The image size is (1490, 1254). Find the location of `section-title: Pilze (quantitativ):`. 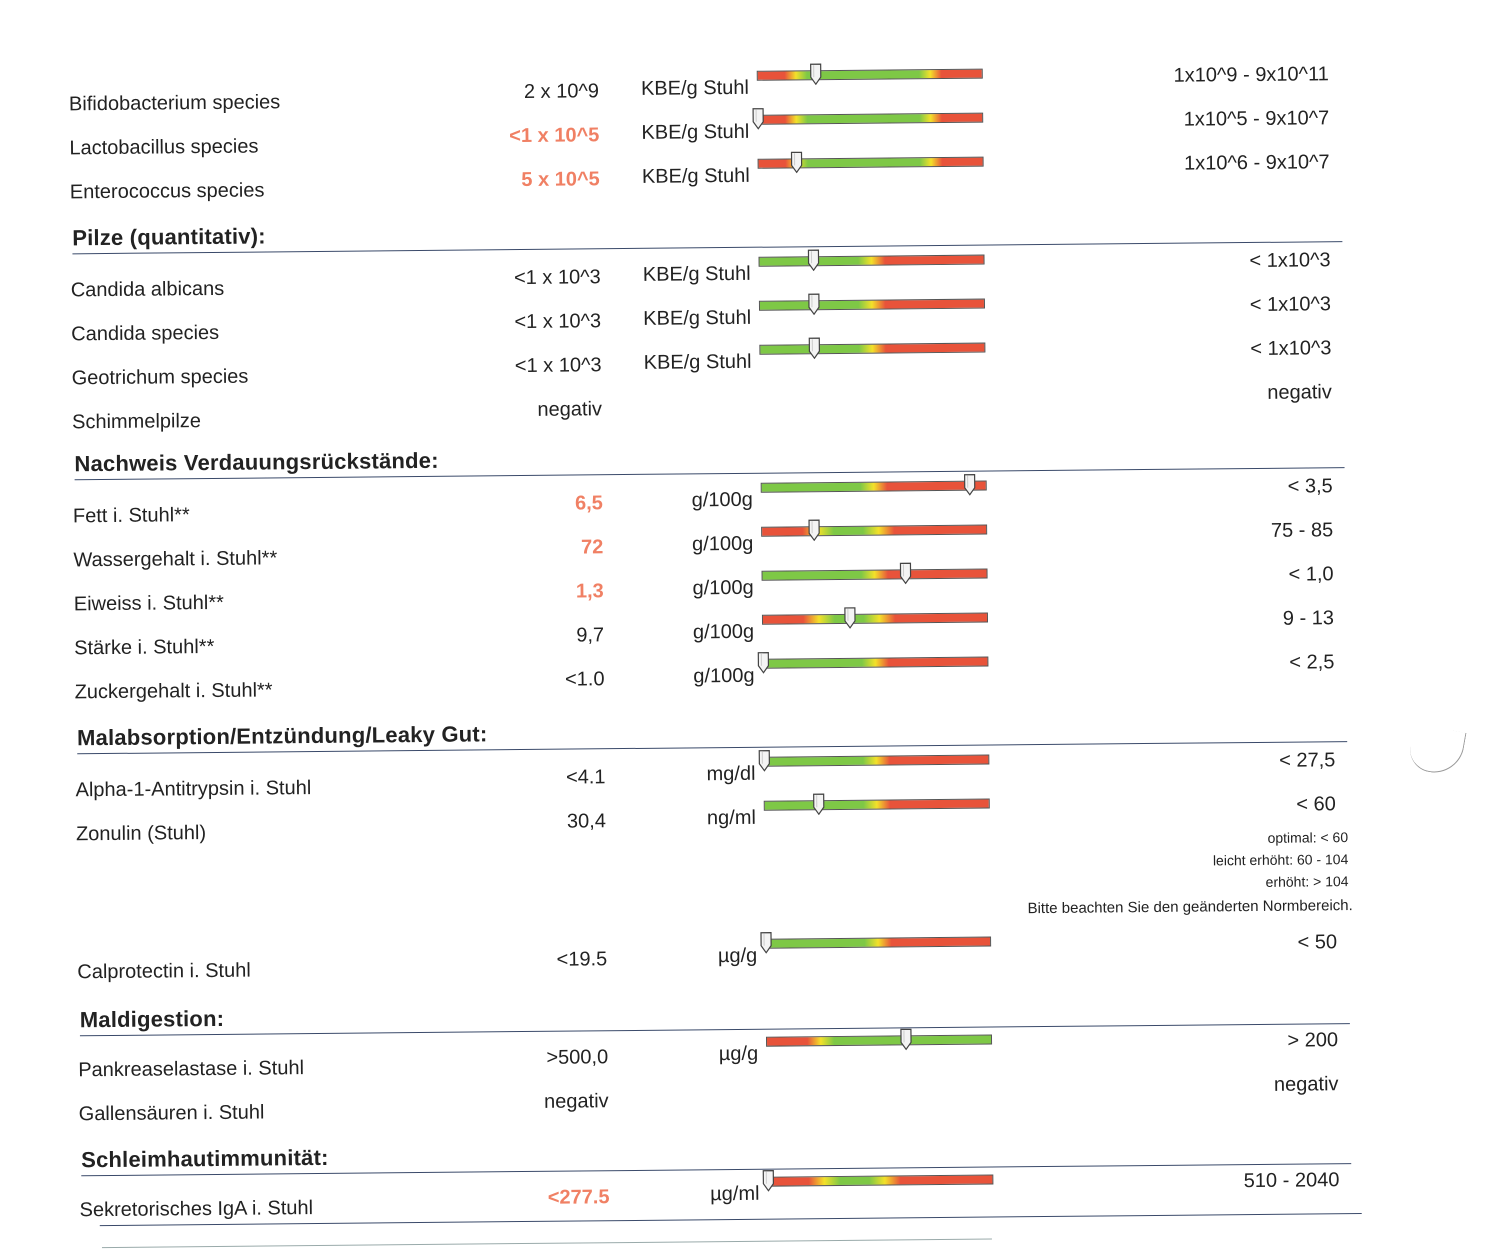

section-title: Pilze (quantitativ): is located at coordinates (169, 237).